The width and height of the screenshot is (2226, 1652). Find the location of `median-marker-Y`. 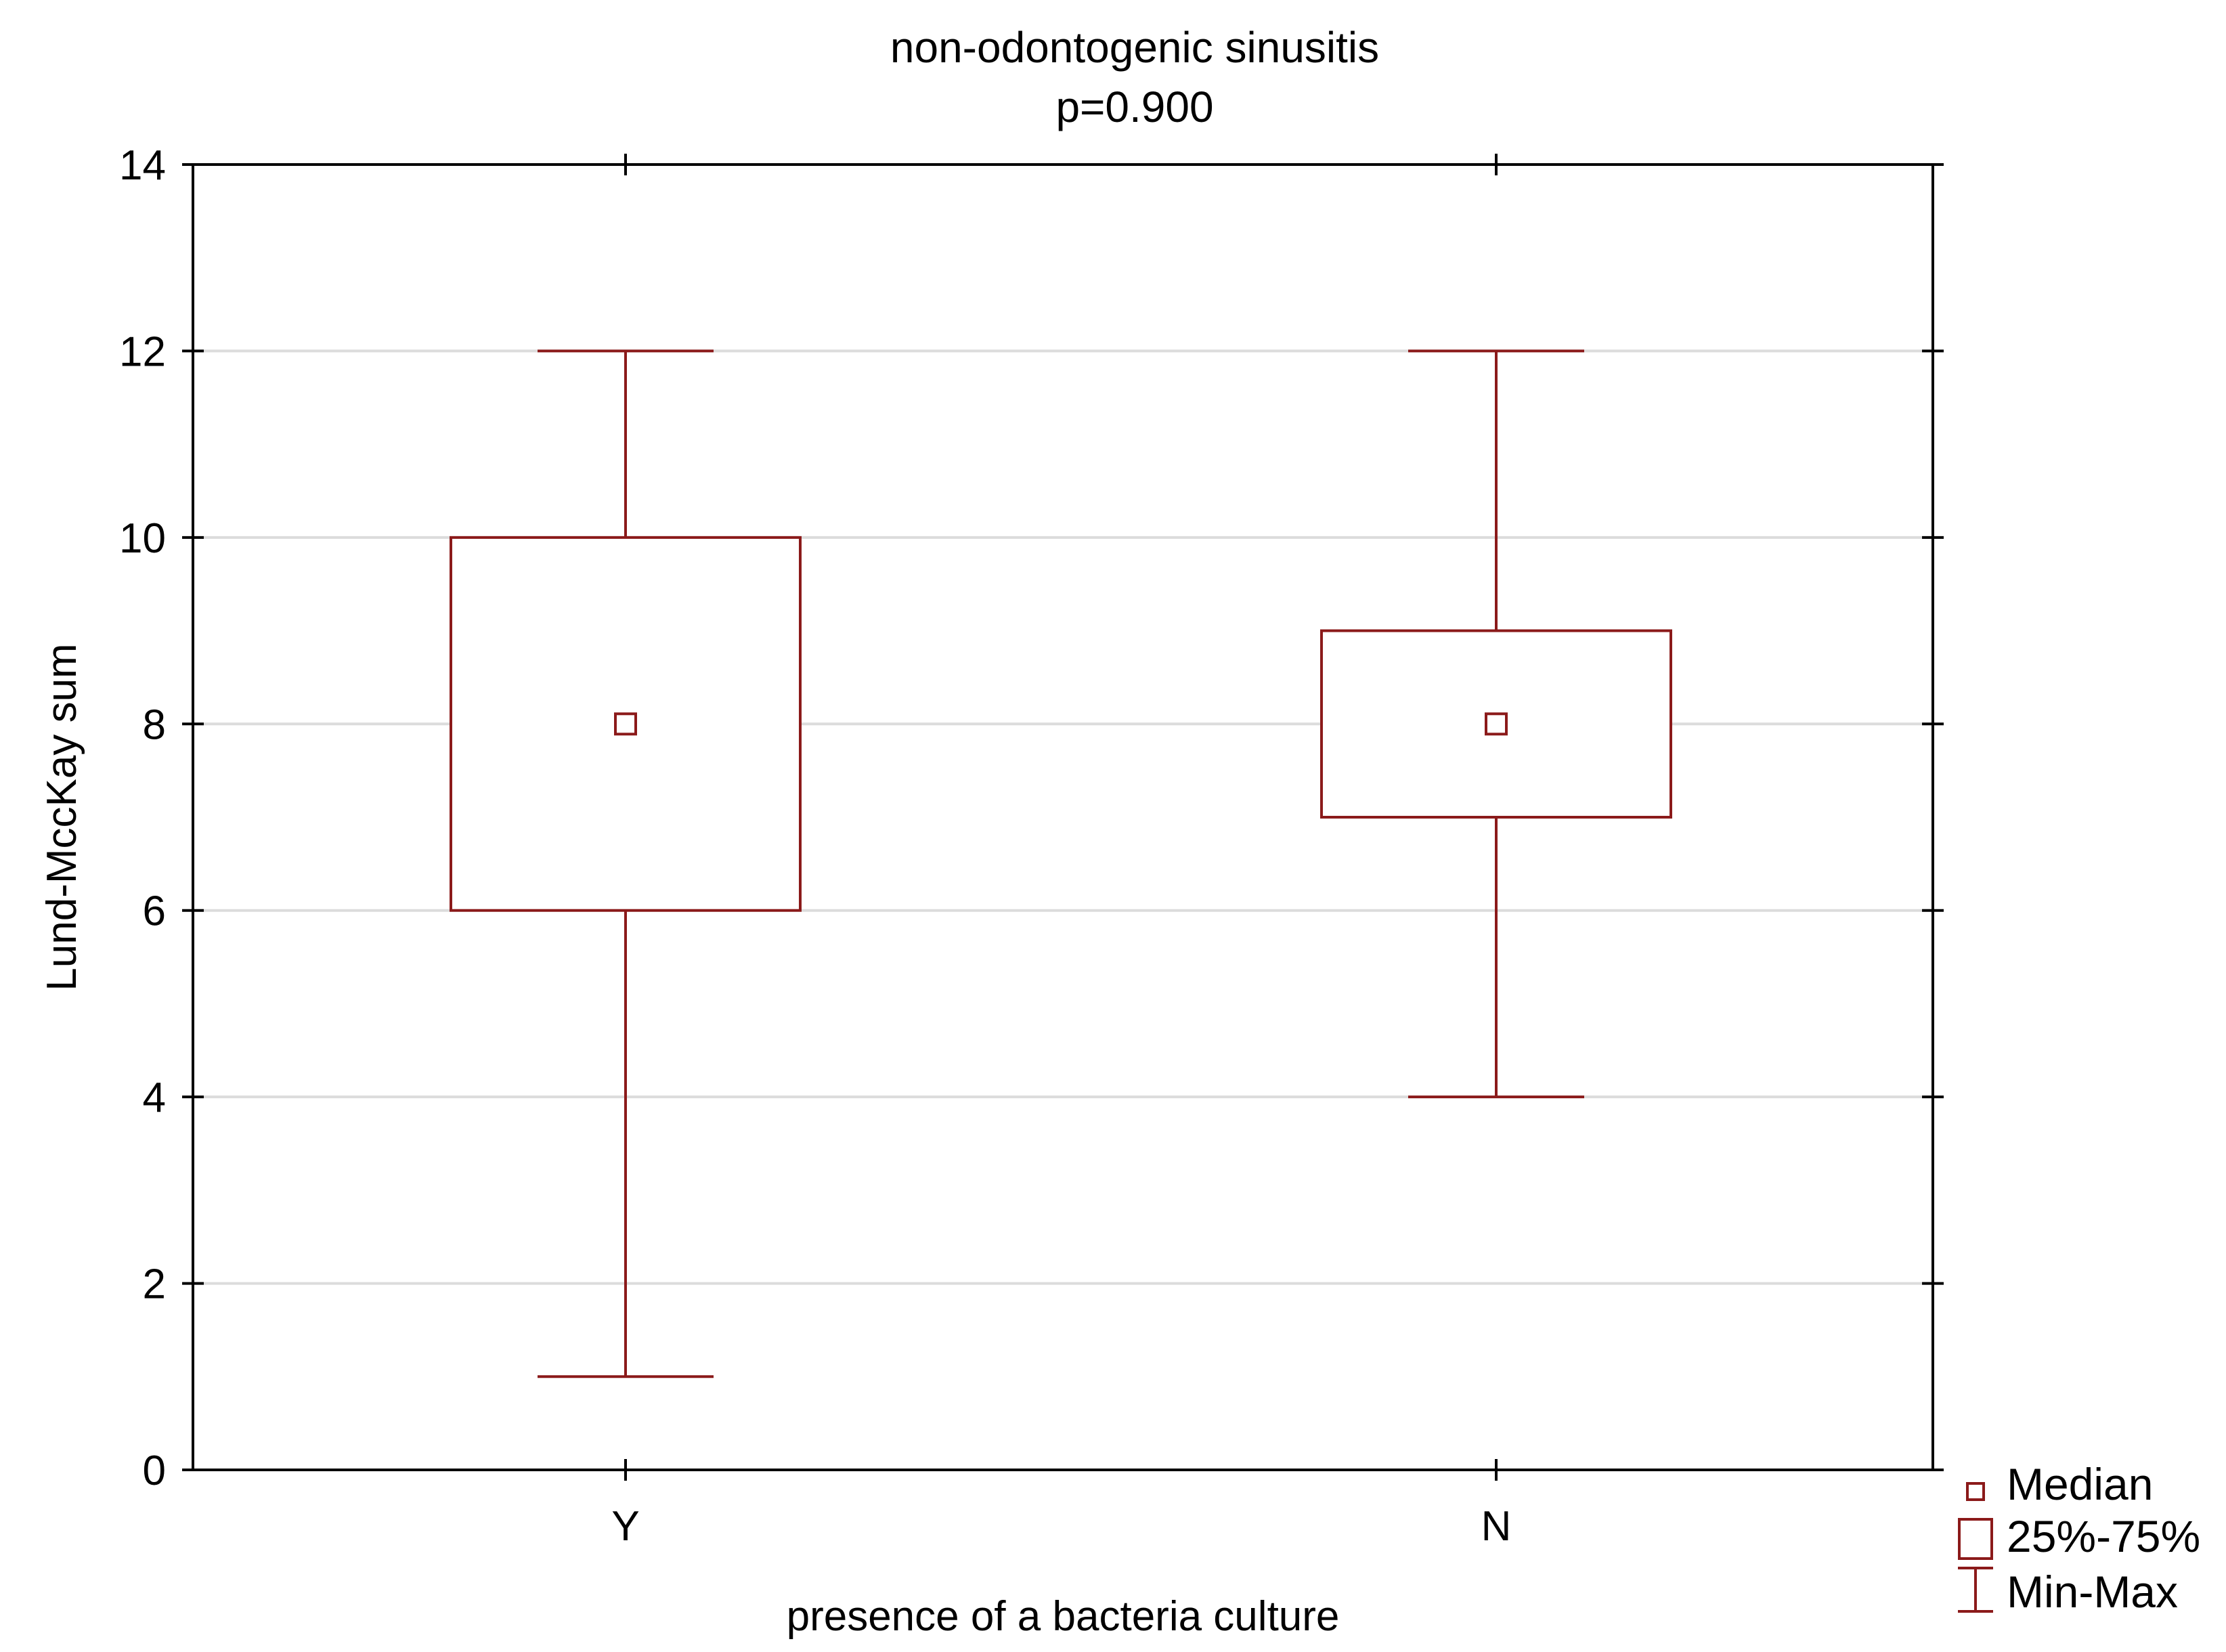

median-marker-Y is located at coordinates (625, 724).